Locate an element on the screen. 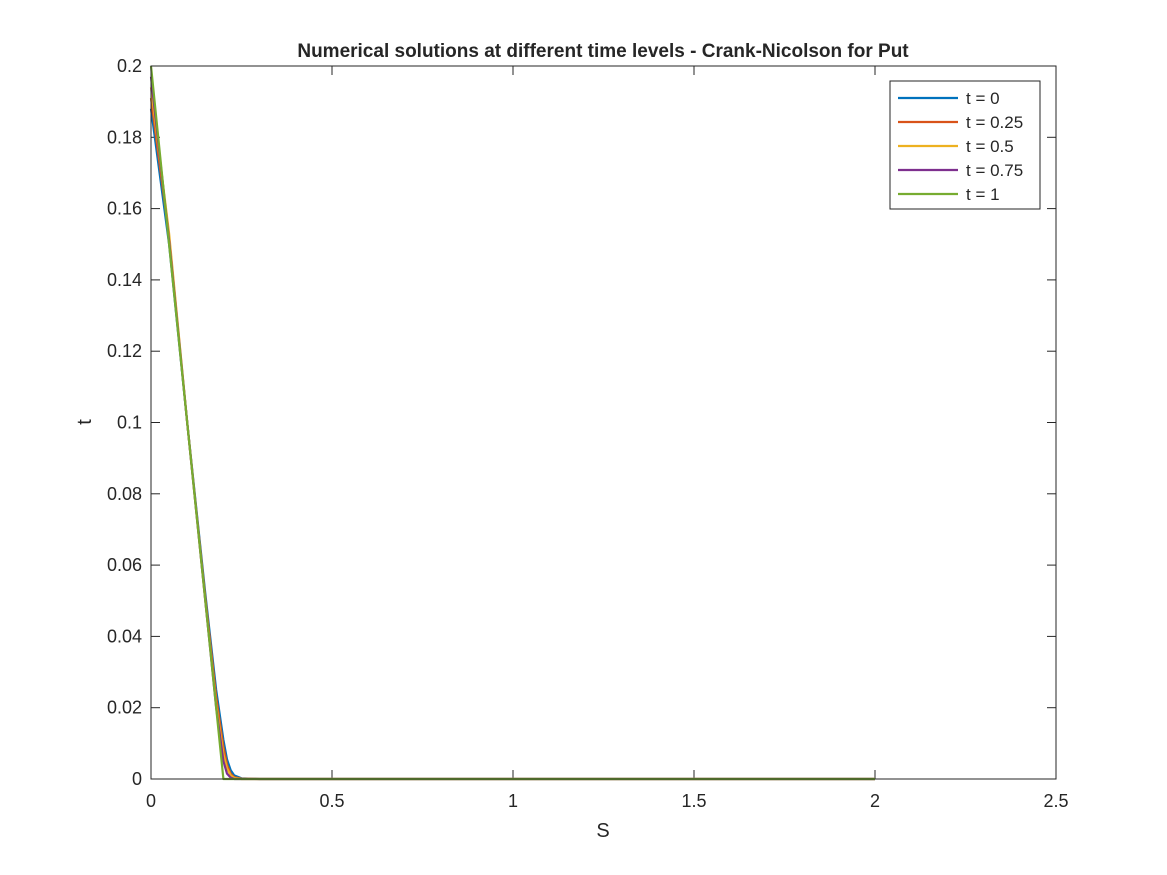  y-tick-label: 0.14 is located at coordinates (124, 280).